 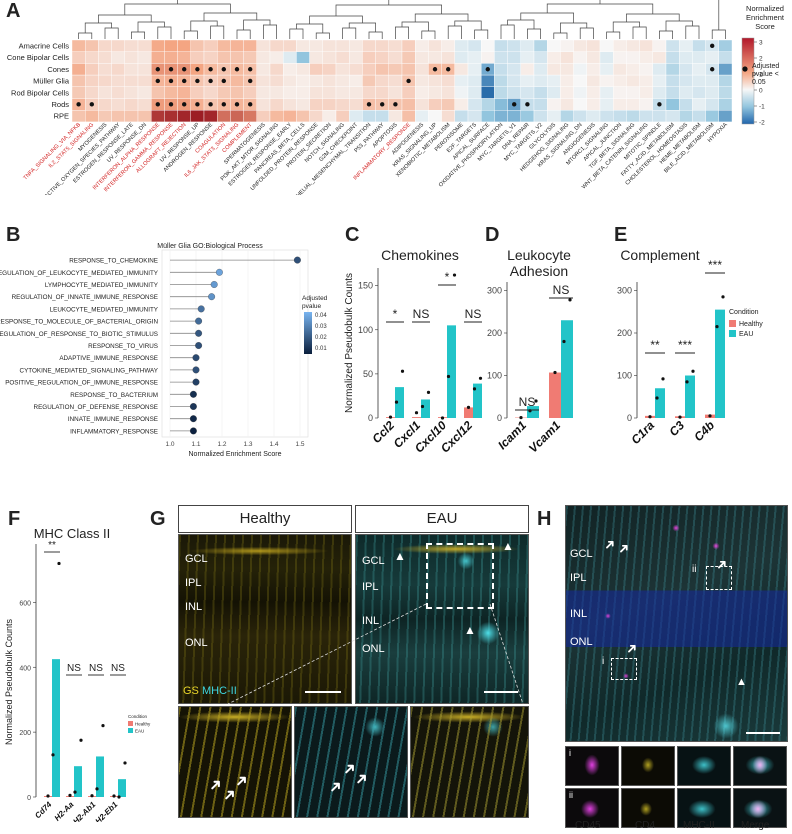 I want to click on legend-swatch-healthy, so click(x=130, y=723).